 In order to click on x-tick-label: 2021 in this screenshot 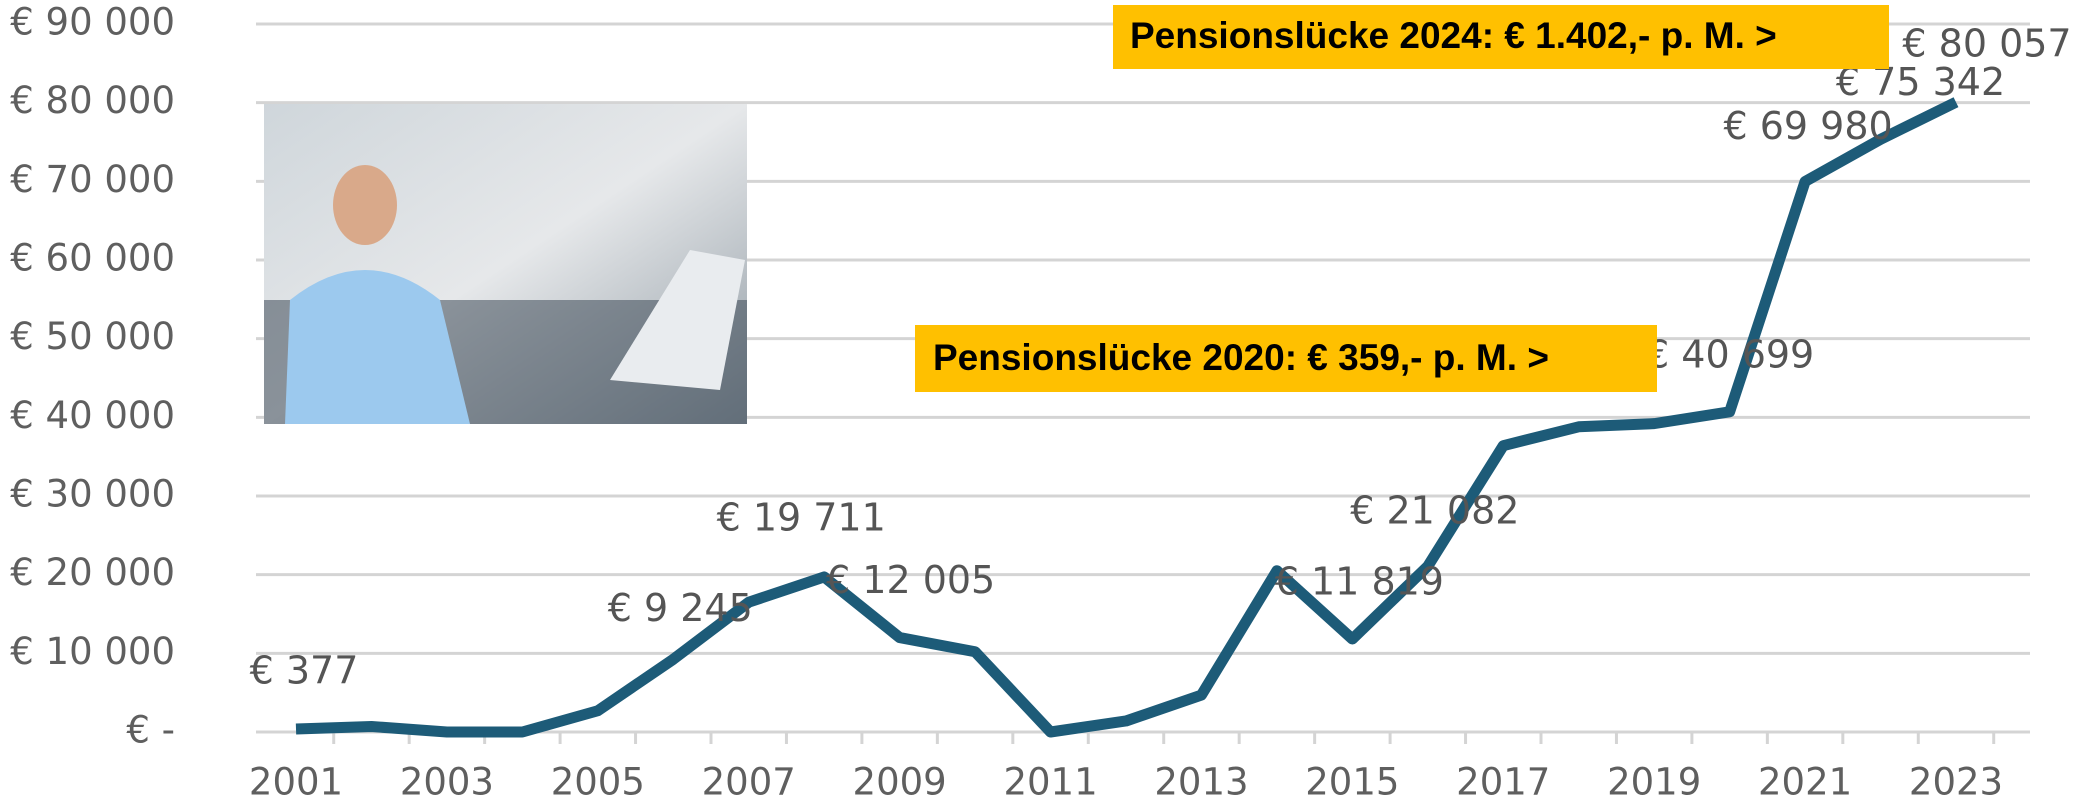, I will do `click(1805, 782)`.